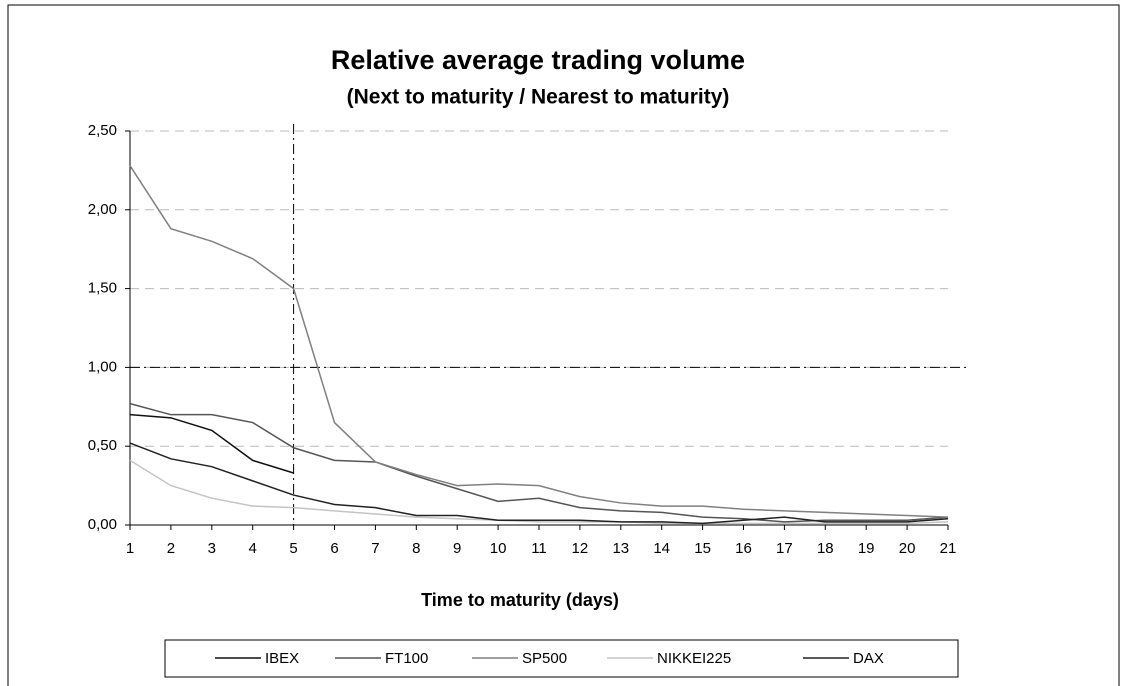  I want to click on x-tick-label: 11, so click(539, 548).